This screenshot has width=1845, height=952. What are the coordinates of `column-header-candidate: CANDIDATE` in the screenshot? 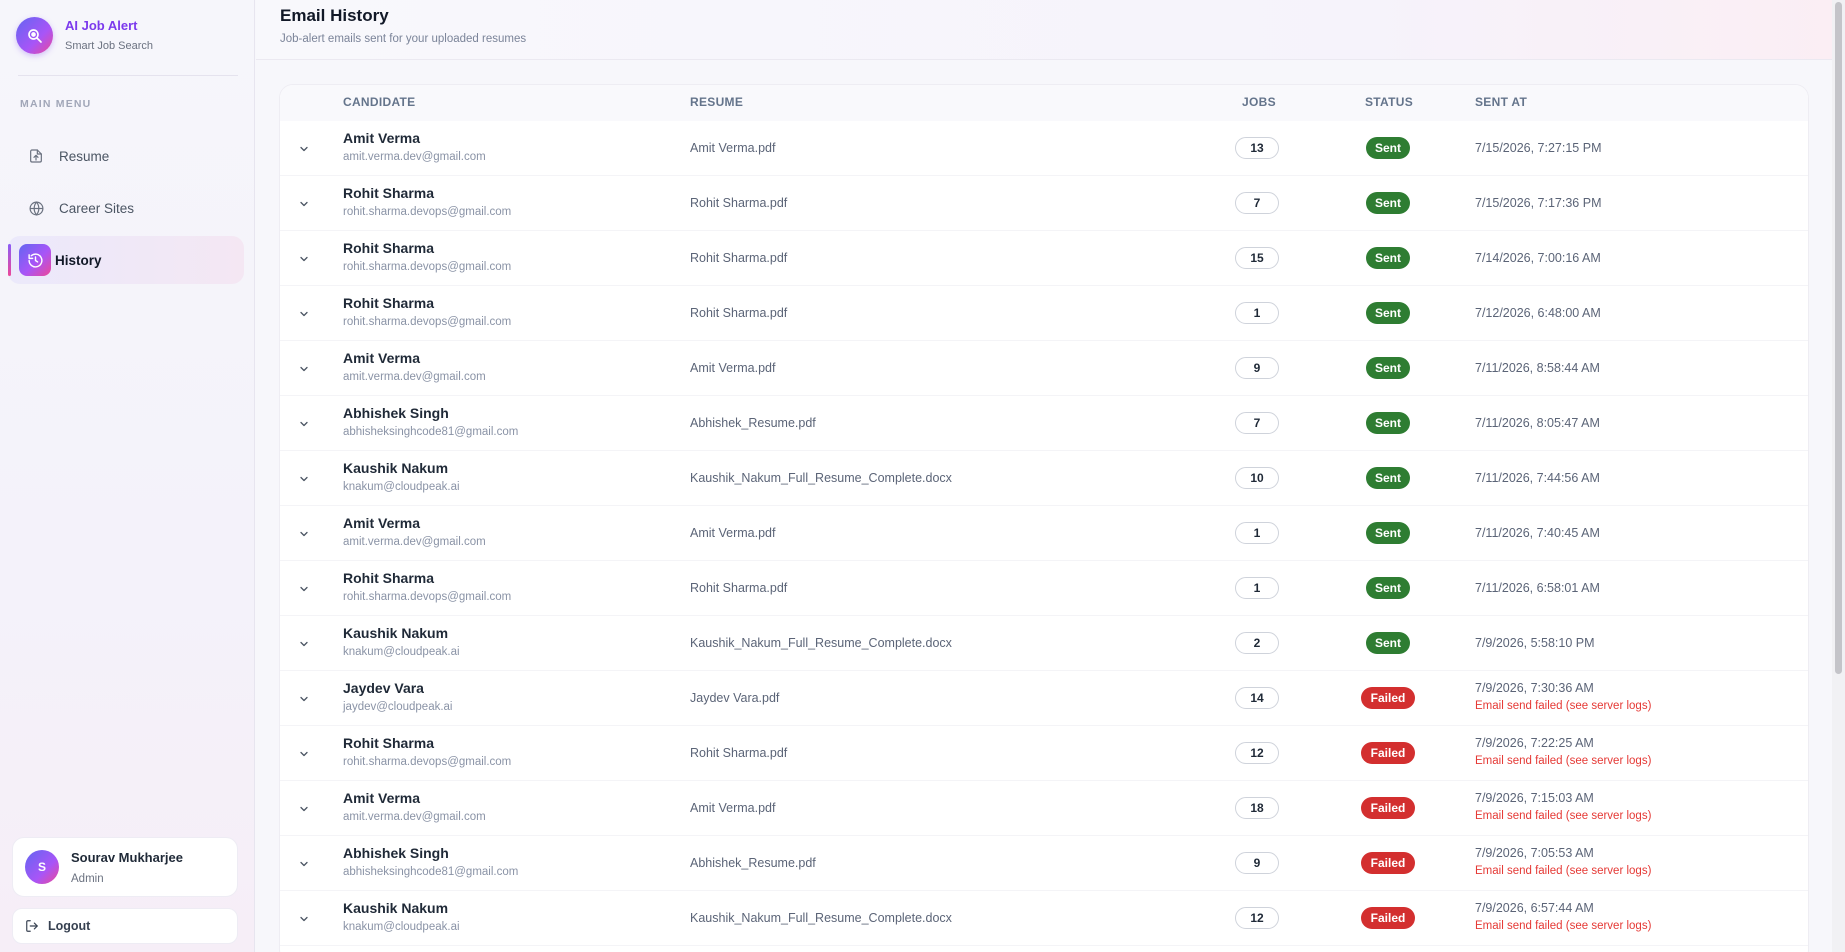 It's located at (379, 102).